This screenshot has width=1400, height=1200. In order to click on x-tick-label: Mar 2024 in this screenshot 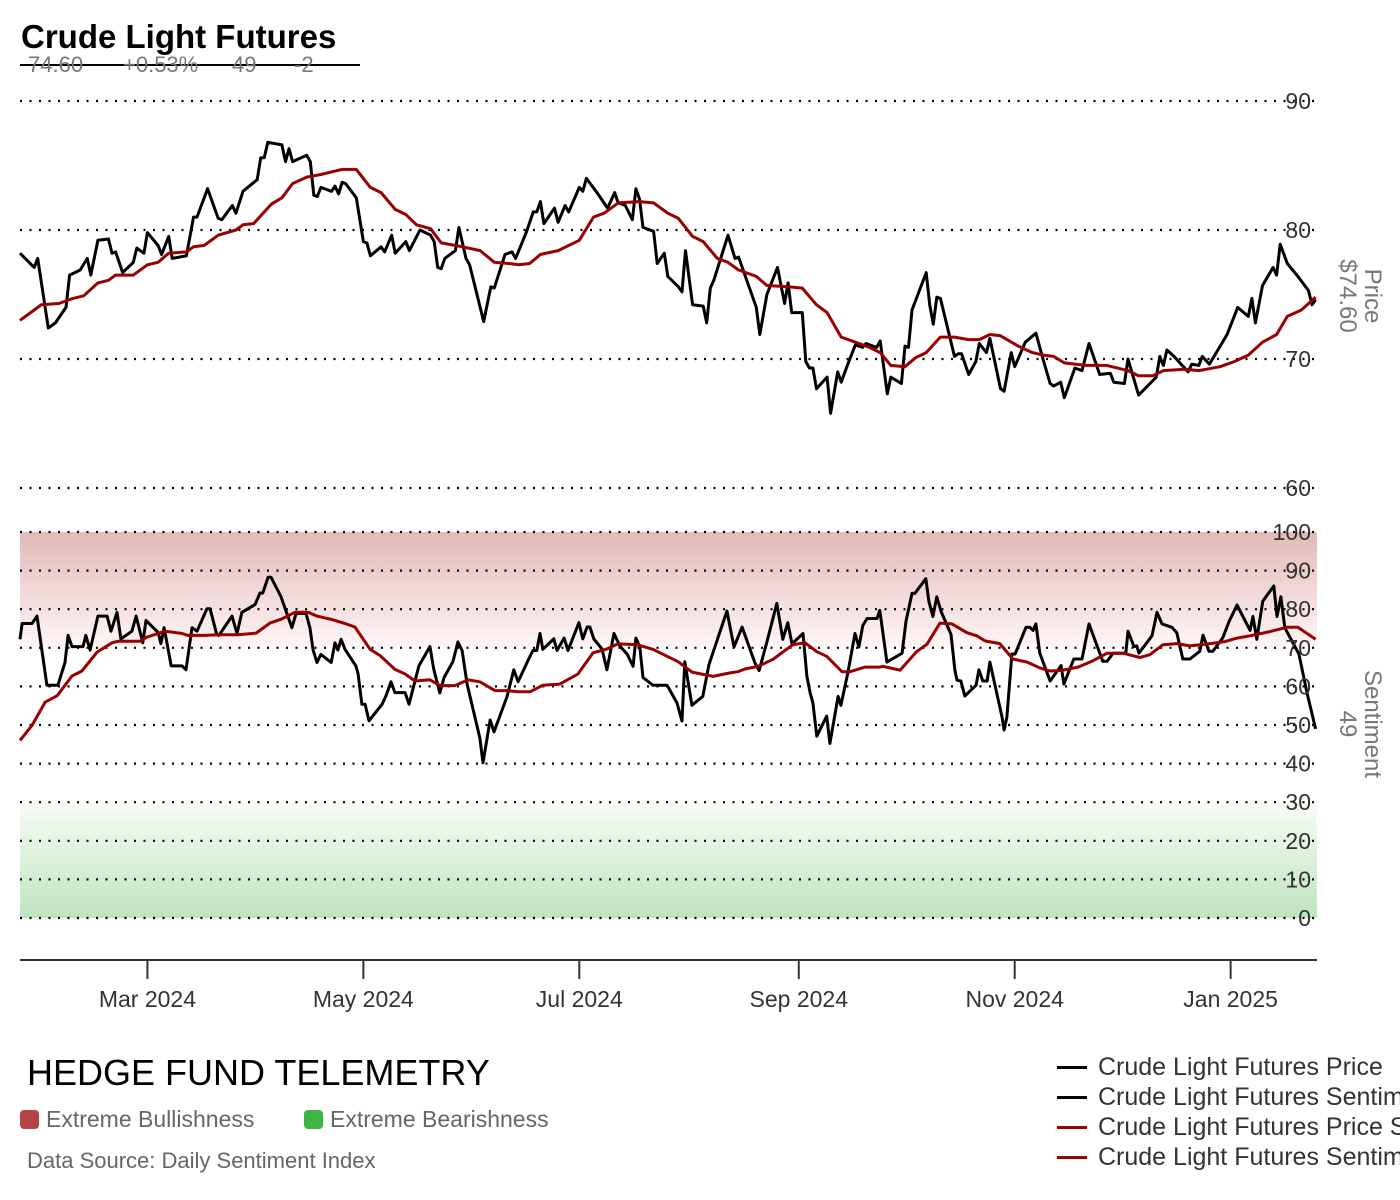, I will do `click(147, 999)`.